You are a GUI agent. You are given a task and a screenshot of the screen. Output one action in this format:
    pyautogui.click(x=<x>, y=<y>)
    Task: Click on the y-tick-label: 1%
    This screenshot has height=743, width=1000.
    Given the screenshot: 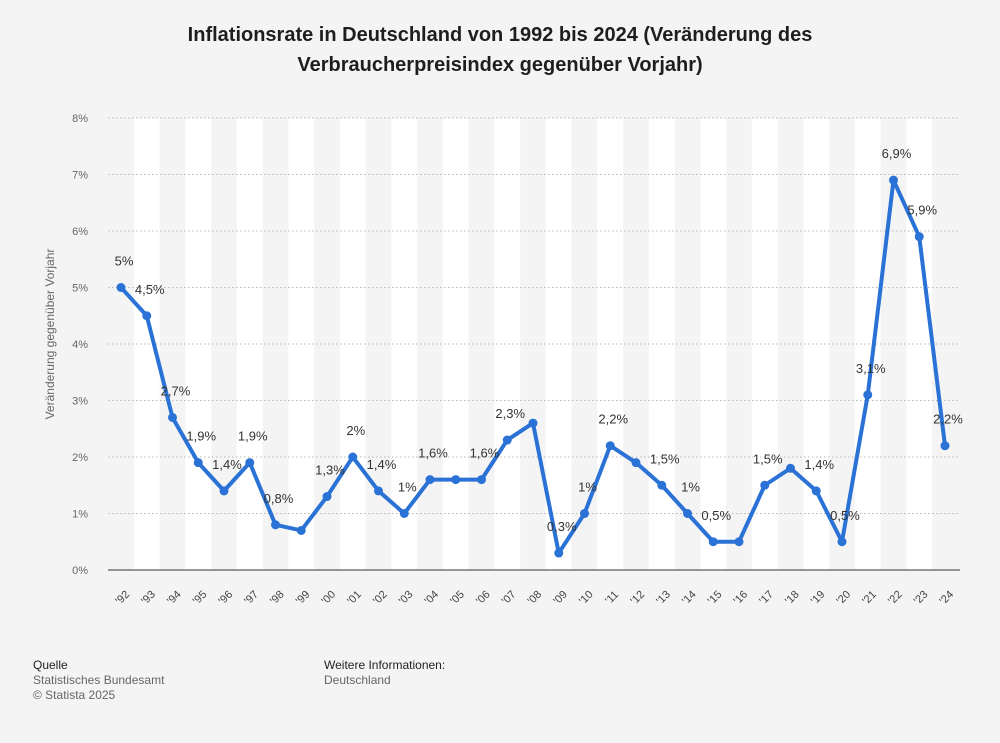 What is the action you would take?
    pyautogui.click(x=80, y=515)
    